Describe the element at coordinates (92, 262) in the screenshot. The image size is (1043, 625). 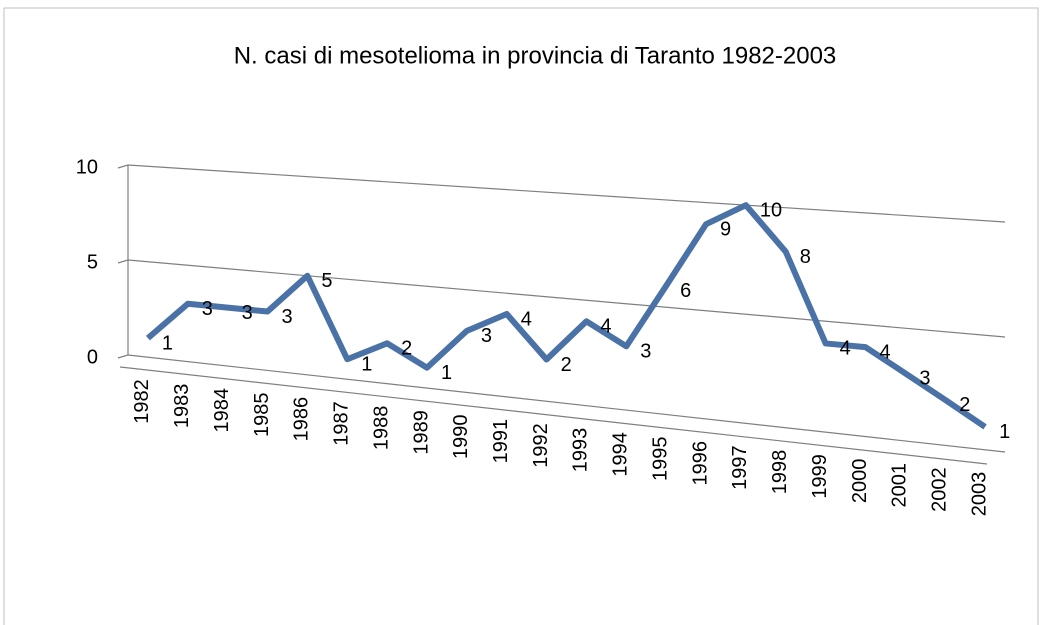
I see `y-tick-label: 5` at that location.